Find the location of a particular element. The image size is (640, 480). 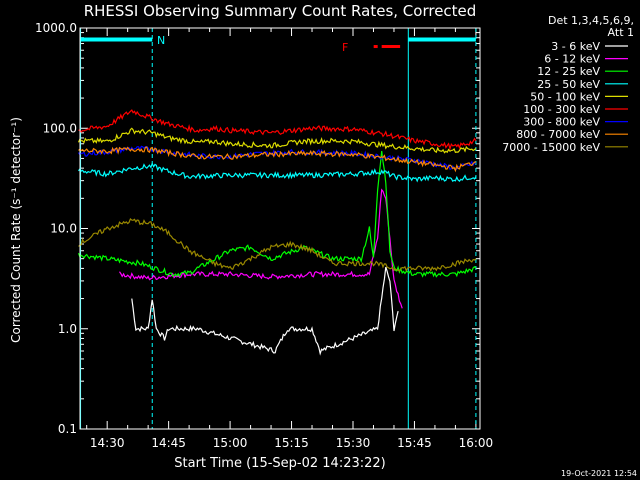

x-tick-label: 15:30 is located at coordinates (353, 443).